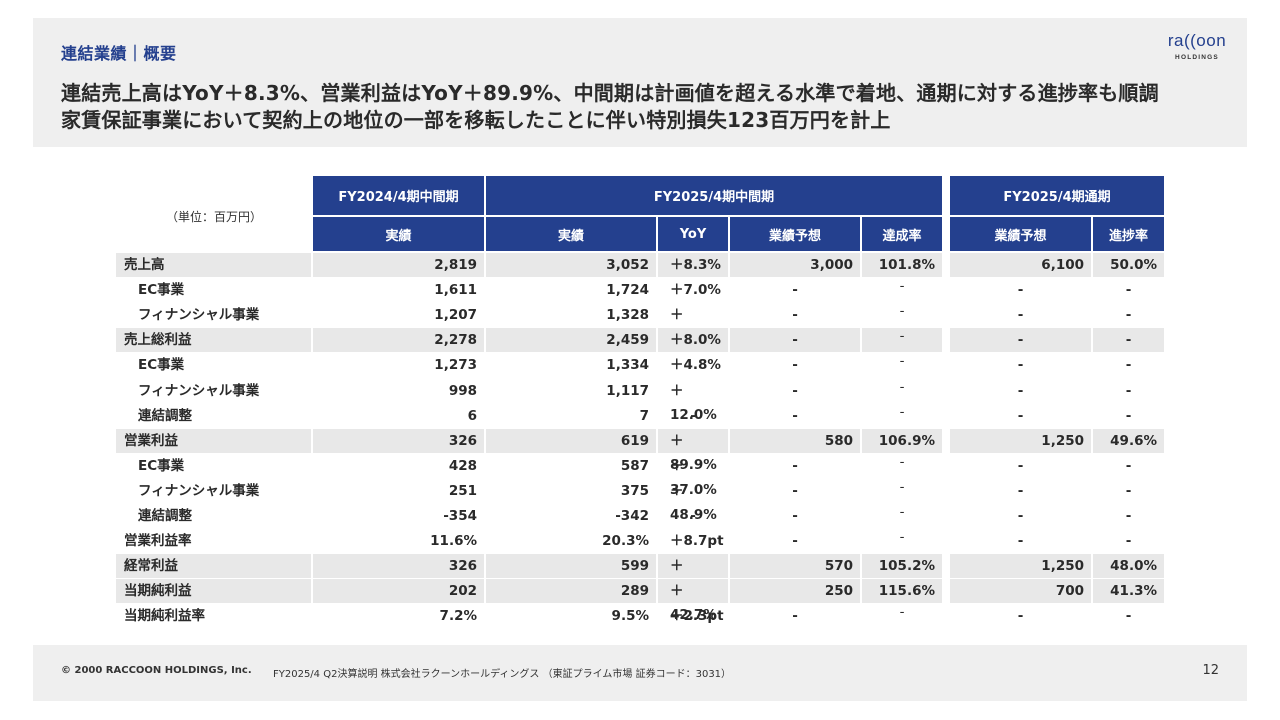 The height and width of the screenshot is (720, 1280). What do you see at coordinates (634, 465) in the screenshot?
I see `cell-a2025: 587` at bounding box center [634, 465].